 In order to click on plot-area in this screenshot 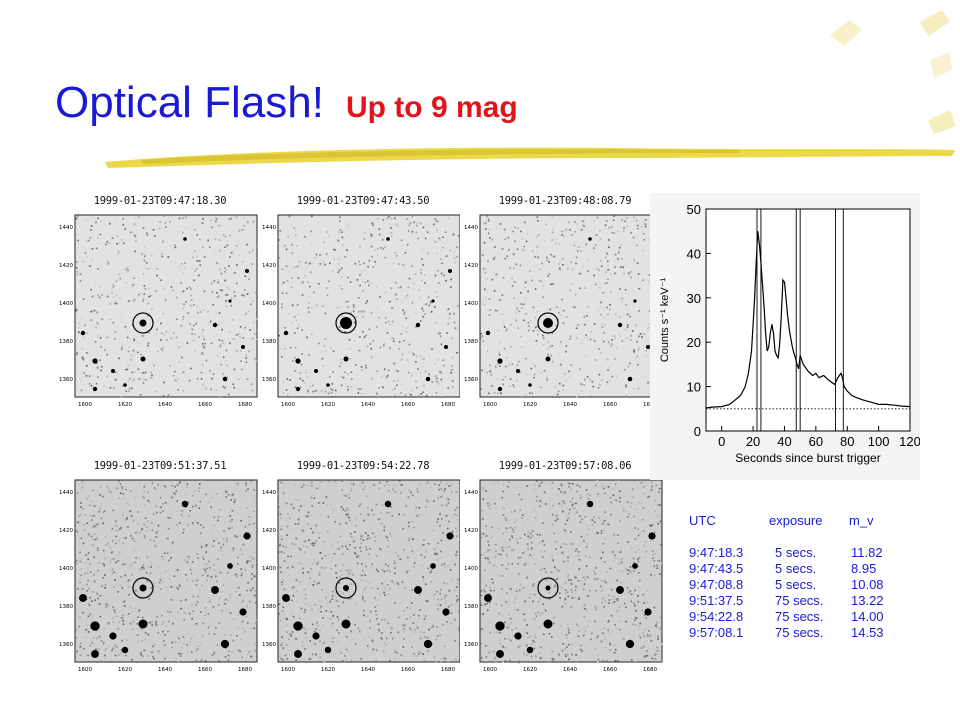, I will do `click(808, 320)`.